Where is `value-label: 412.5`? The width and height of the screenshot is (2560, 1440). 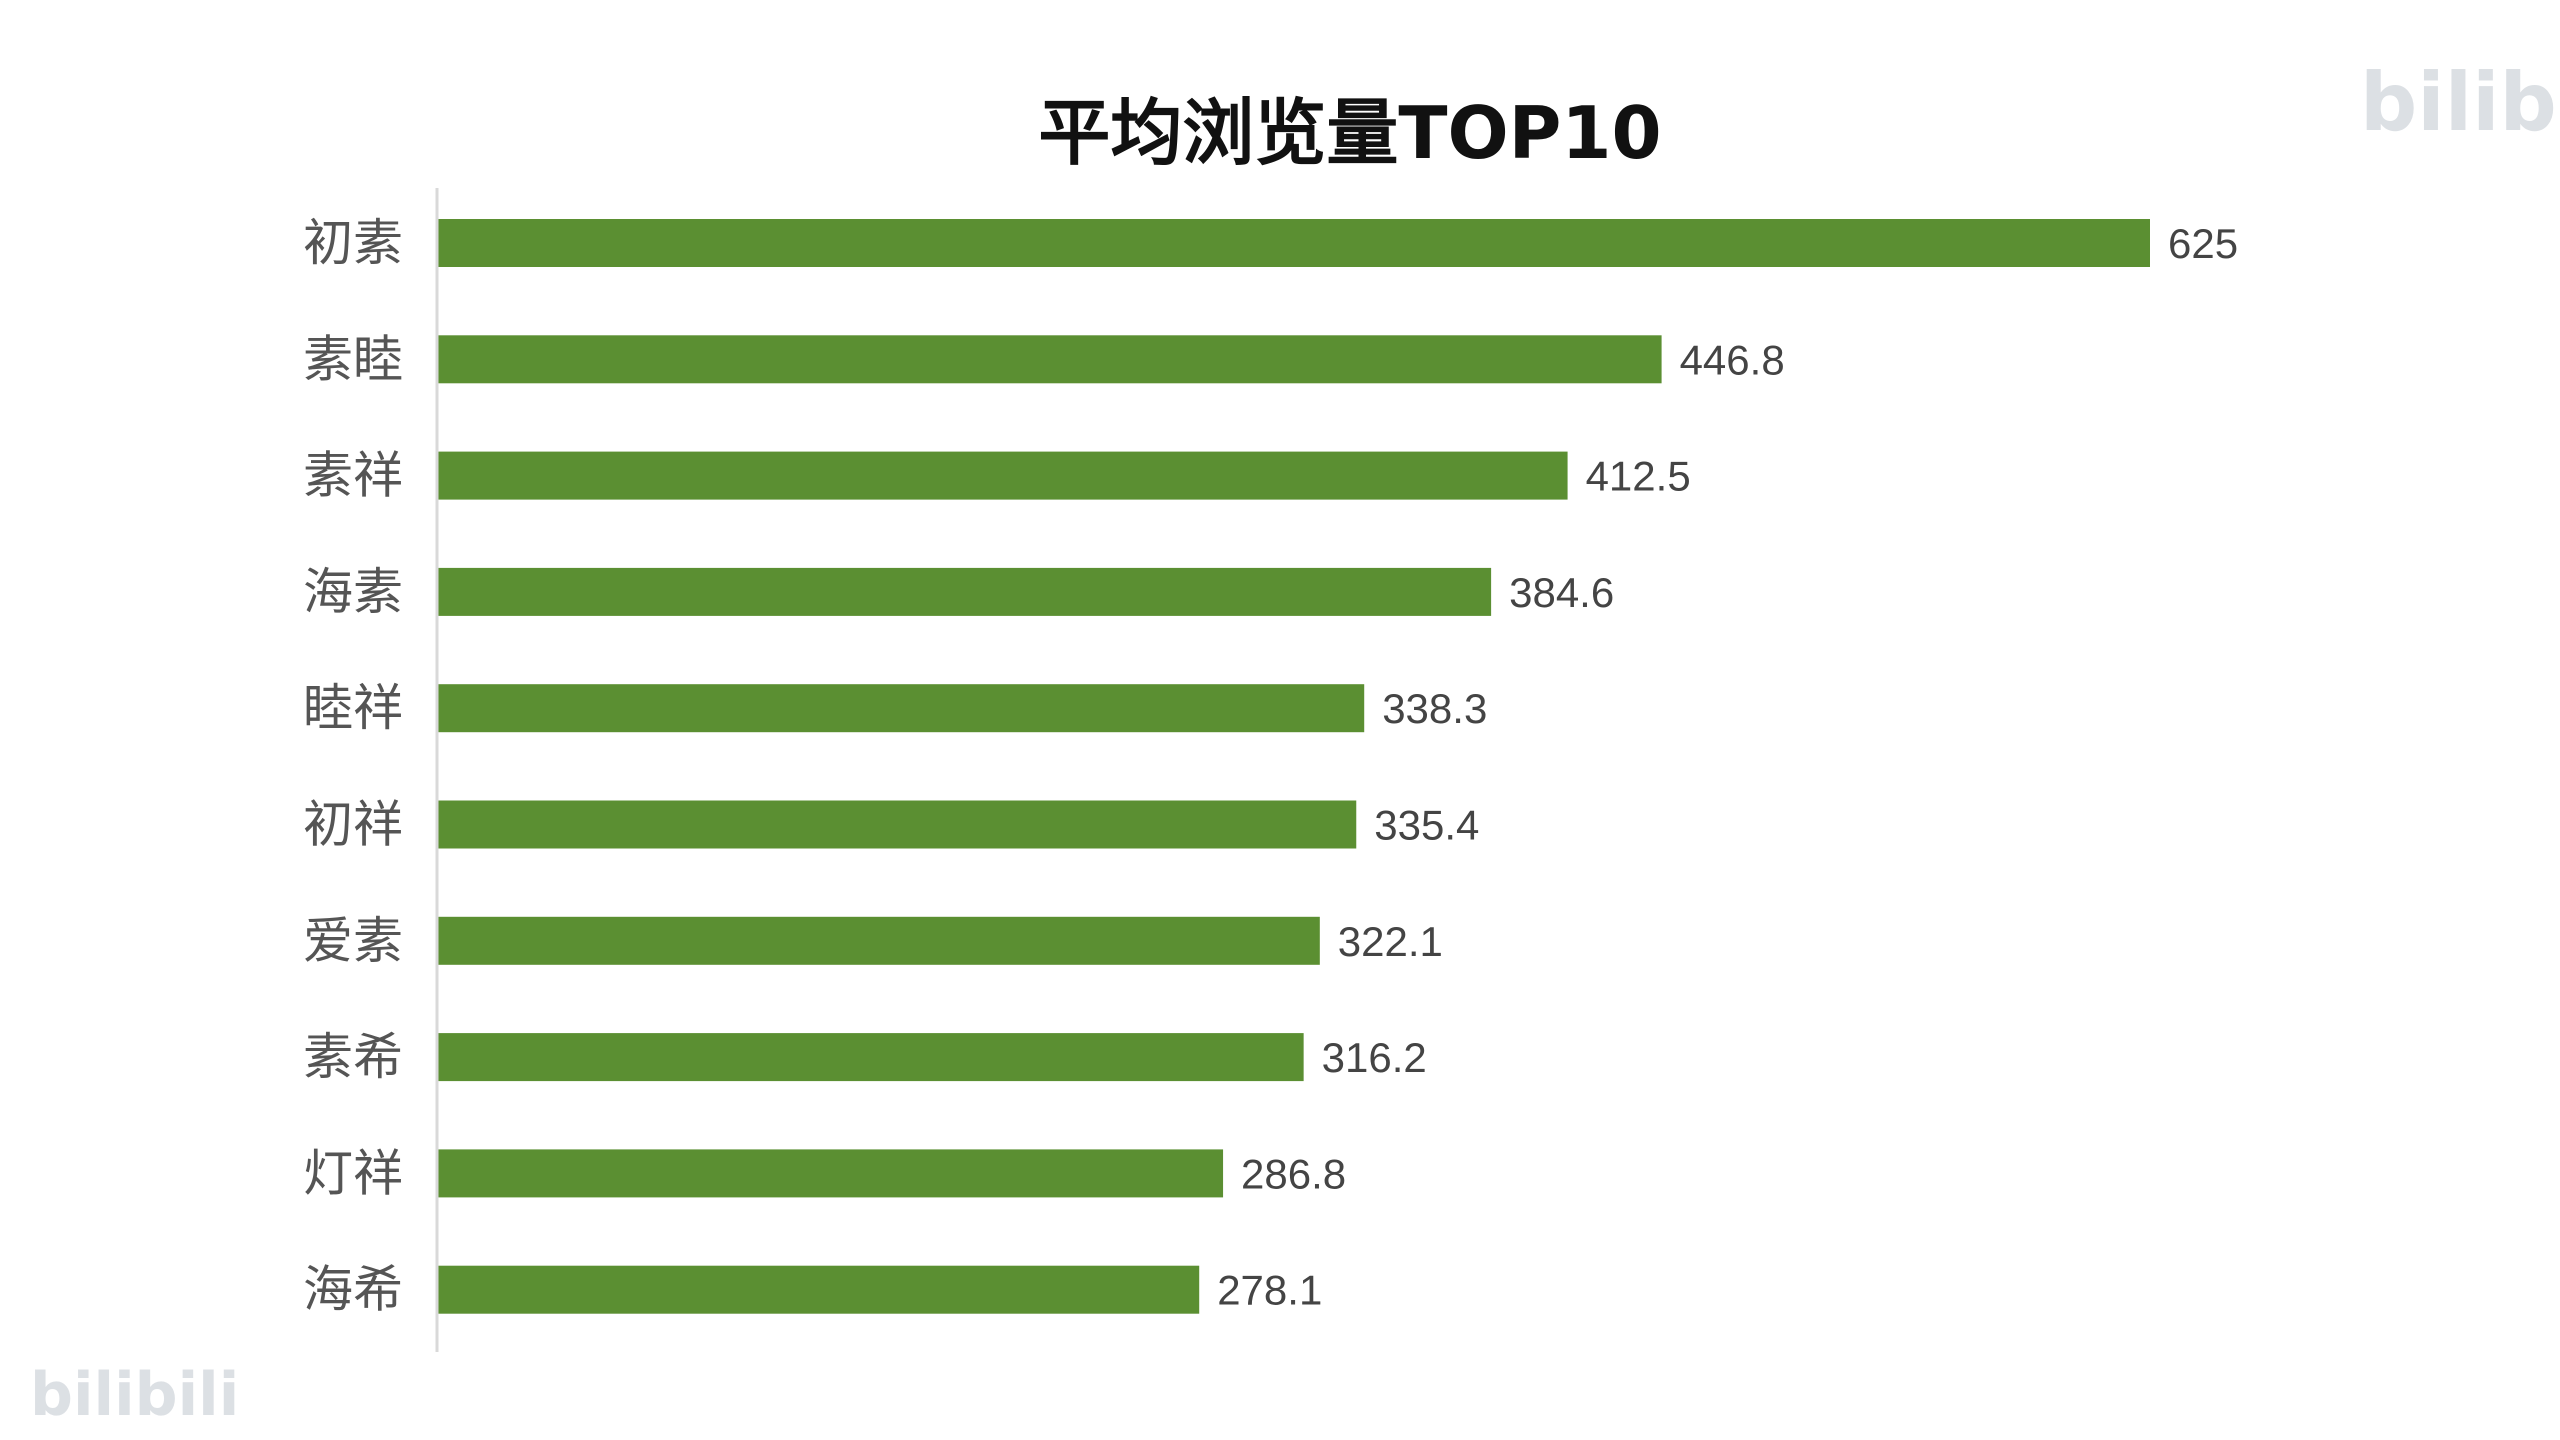
value-label: 412.5 is located at coordinates (1638, 476).